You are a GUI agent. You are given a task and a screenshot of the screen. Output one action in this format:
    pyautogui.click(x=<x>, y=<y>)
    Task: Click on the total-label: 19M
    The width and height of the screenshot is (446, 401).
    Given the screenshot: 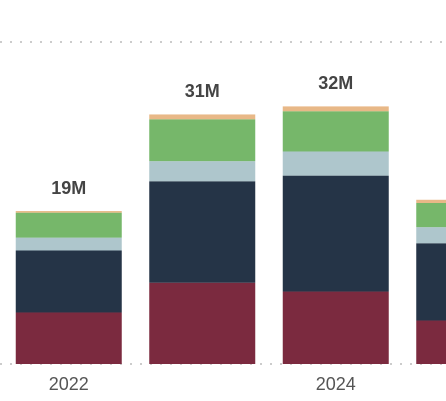 What is the action you would take?
    pyautogui.click(x=68, y=188)
    